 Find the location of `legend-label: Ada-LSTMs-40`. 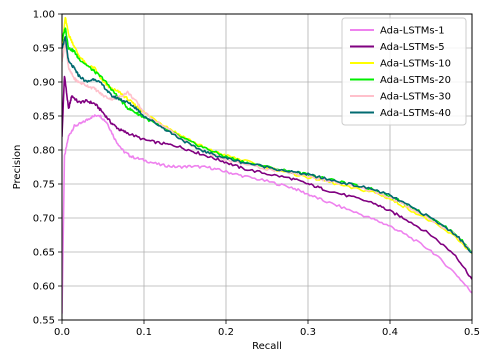

legend-label: Ada-LSTMs-40 is located at coordinates (415, 113).